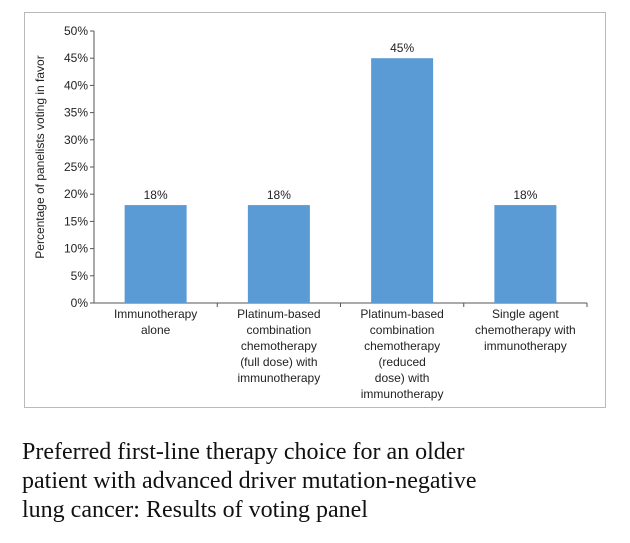 Image resolution: width=630 pixels, height=543 pixels. I want to click on y-tick-label: 50%, so click(76, 31).